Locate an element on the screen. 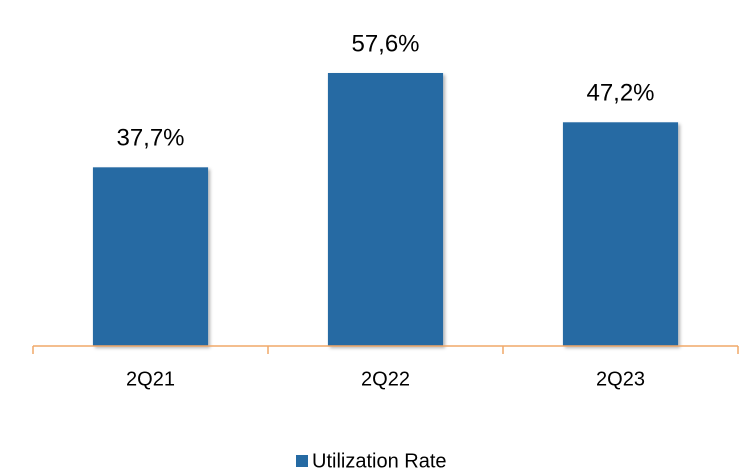  legend-label: Utilization Rate is located at coordinates (379, 461).